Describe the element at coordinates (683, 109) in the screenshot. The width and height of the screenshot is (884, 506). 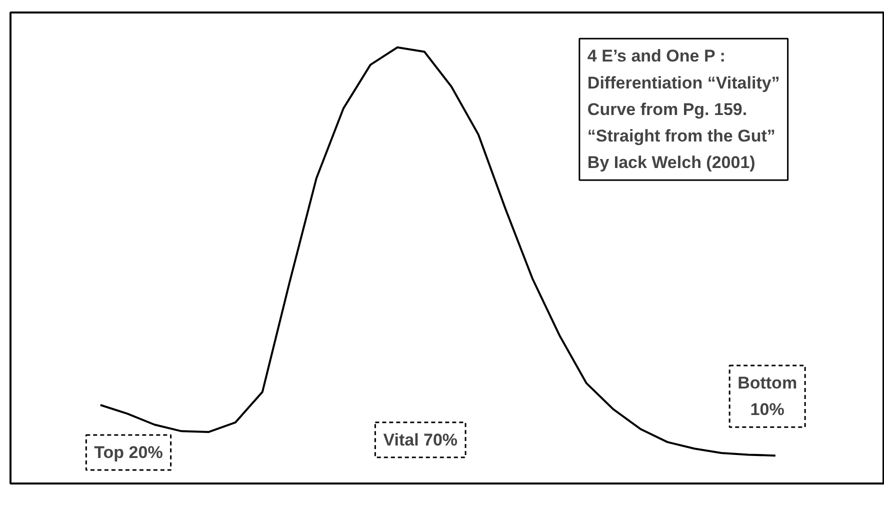
I see `annotation: 4 E’s and One P : Differentiation “Vitality” Curve from Pg. 159. “Straight from the Gut” By Iack Welch (2001)` at that location.